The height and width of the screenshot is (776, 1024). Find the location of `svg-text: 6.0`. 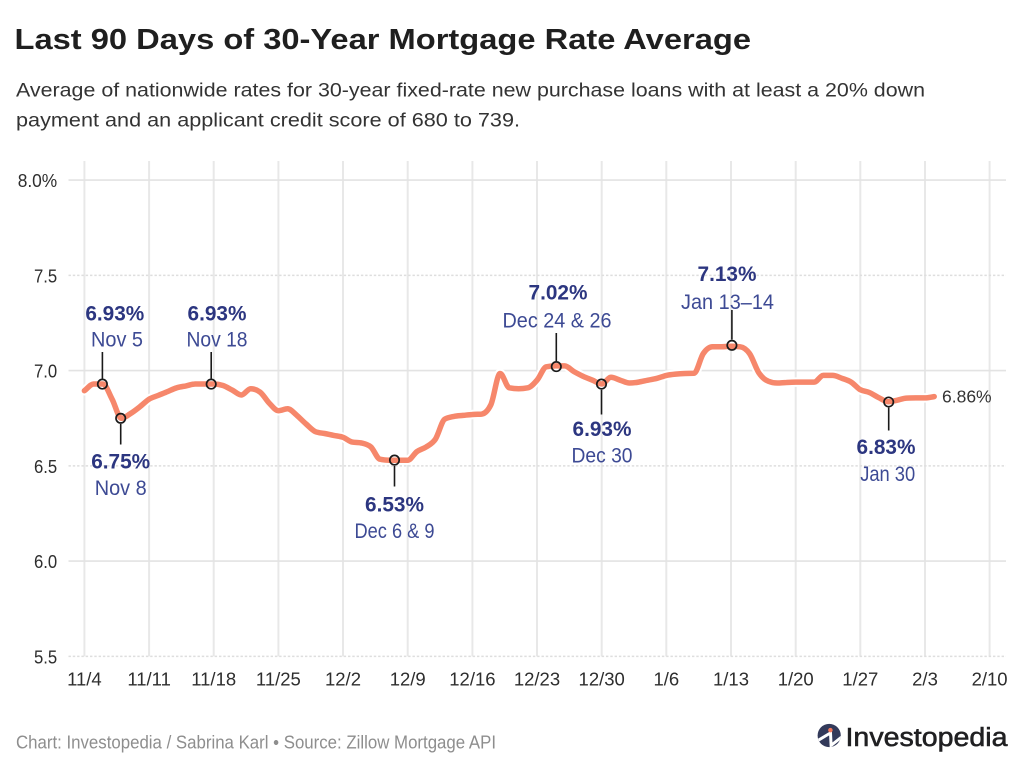

svg-text: 6.0 is located at coordinates (45, 561).